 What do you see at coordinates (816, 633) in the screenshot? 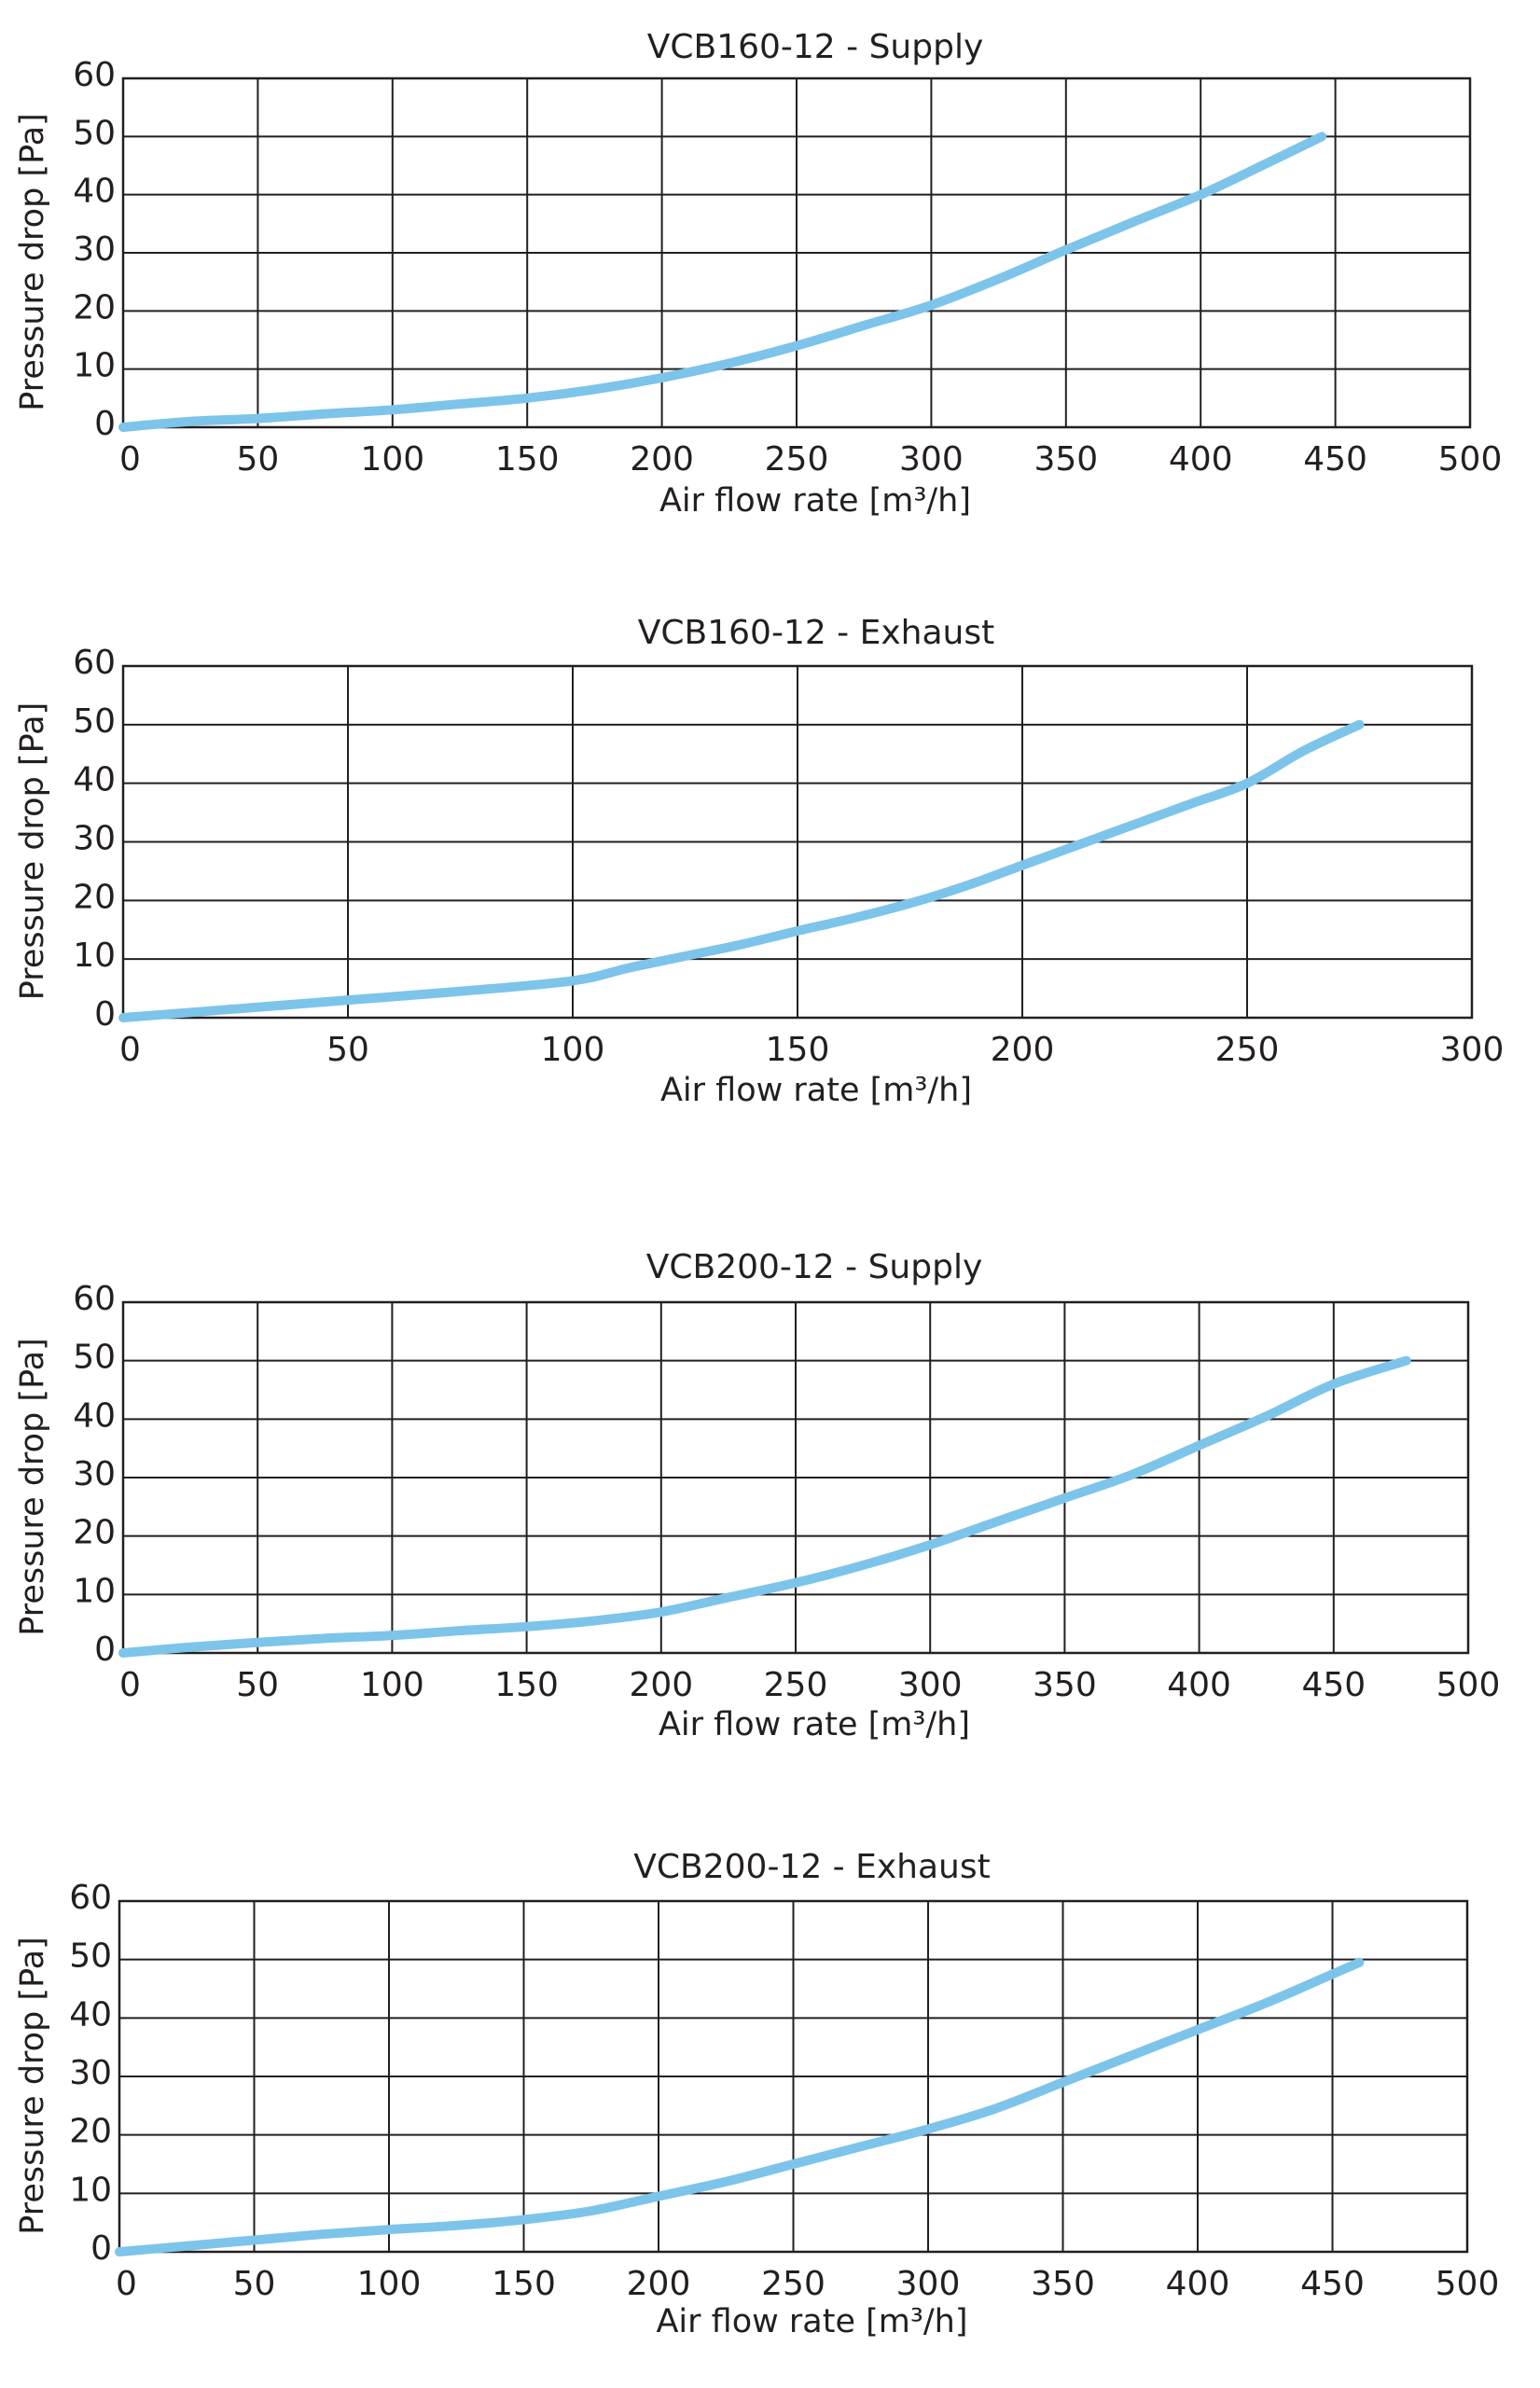
I see `chart-title: VCB160-12 - Exhaust` at bounding box center [816, 633].